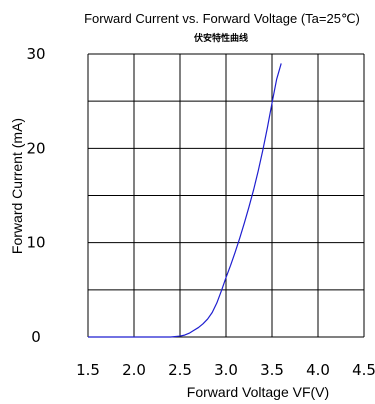 The height and width of the screenshot is (404, 375). Describe the element at coordinates (318, 370) in the screenshot. I see `x-tick-label: 4.0` at that location.